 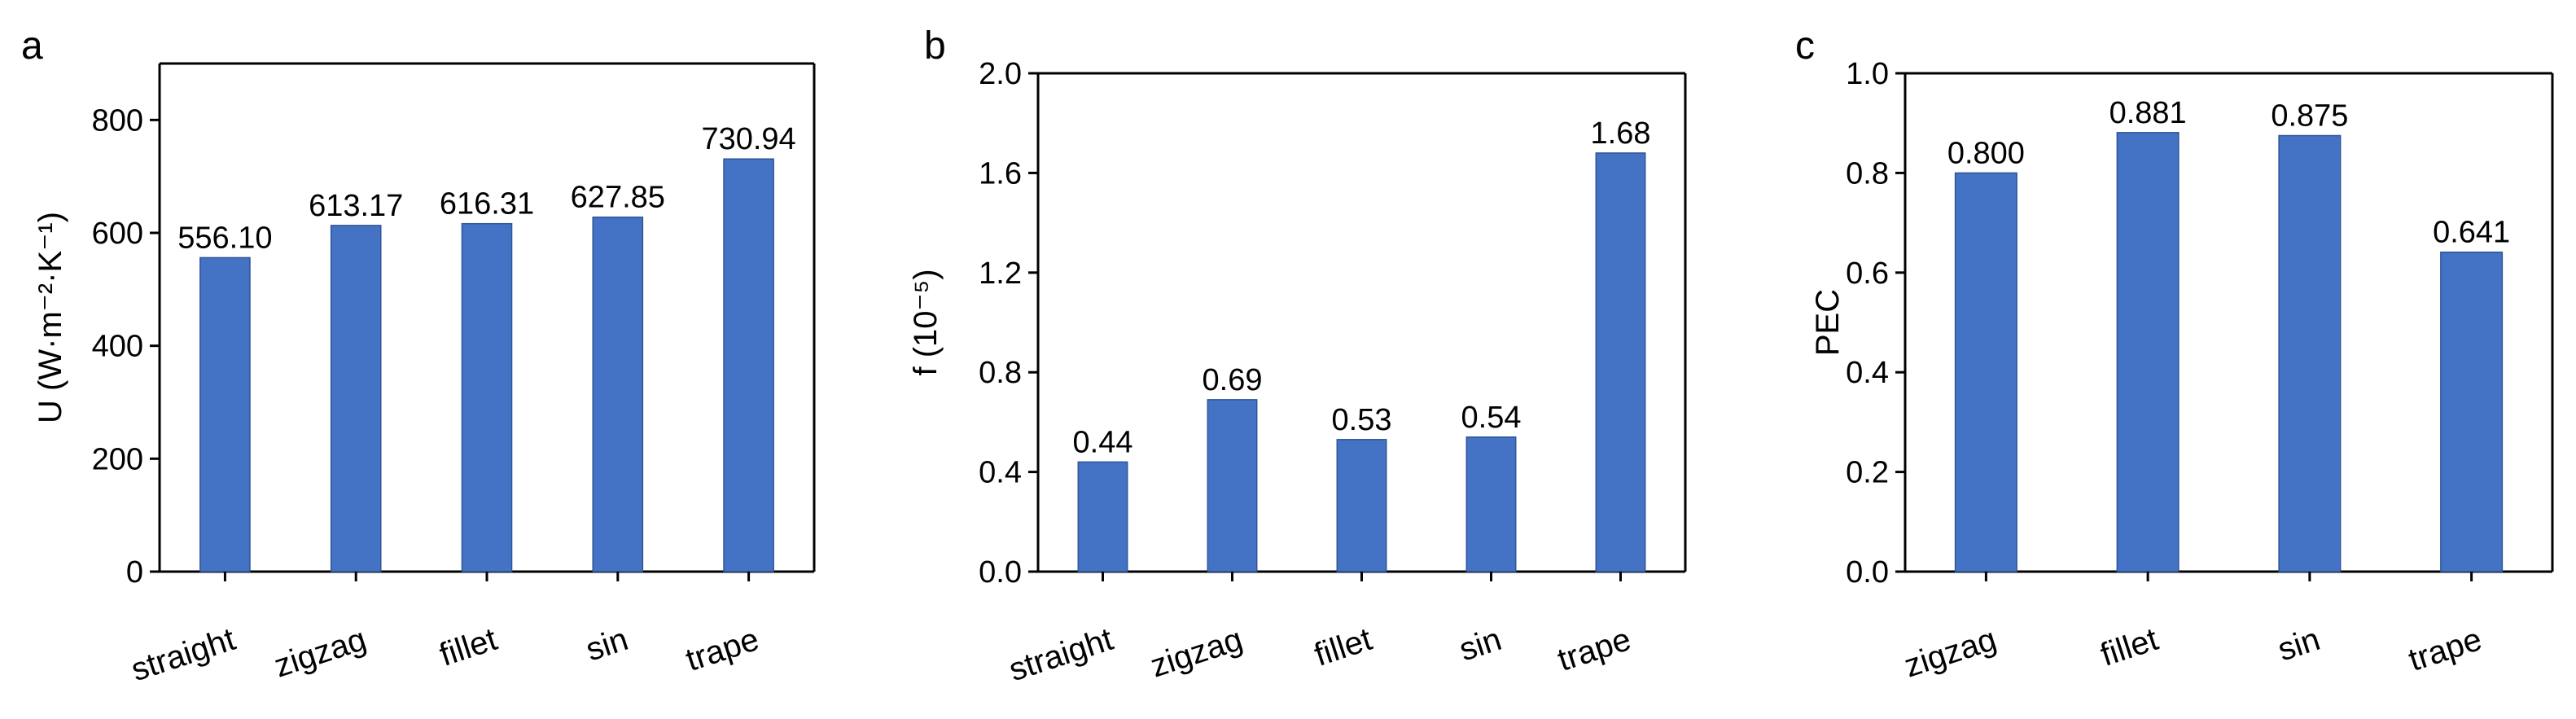 I want to click on data-label: 0.800, so click(x=1986, y=153).